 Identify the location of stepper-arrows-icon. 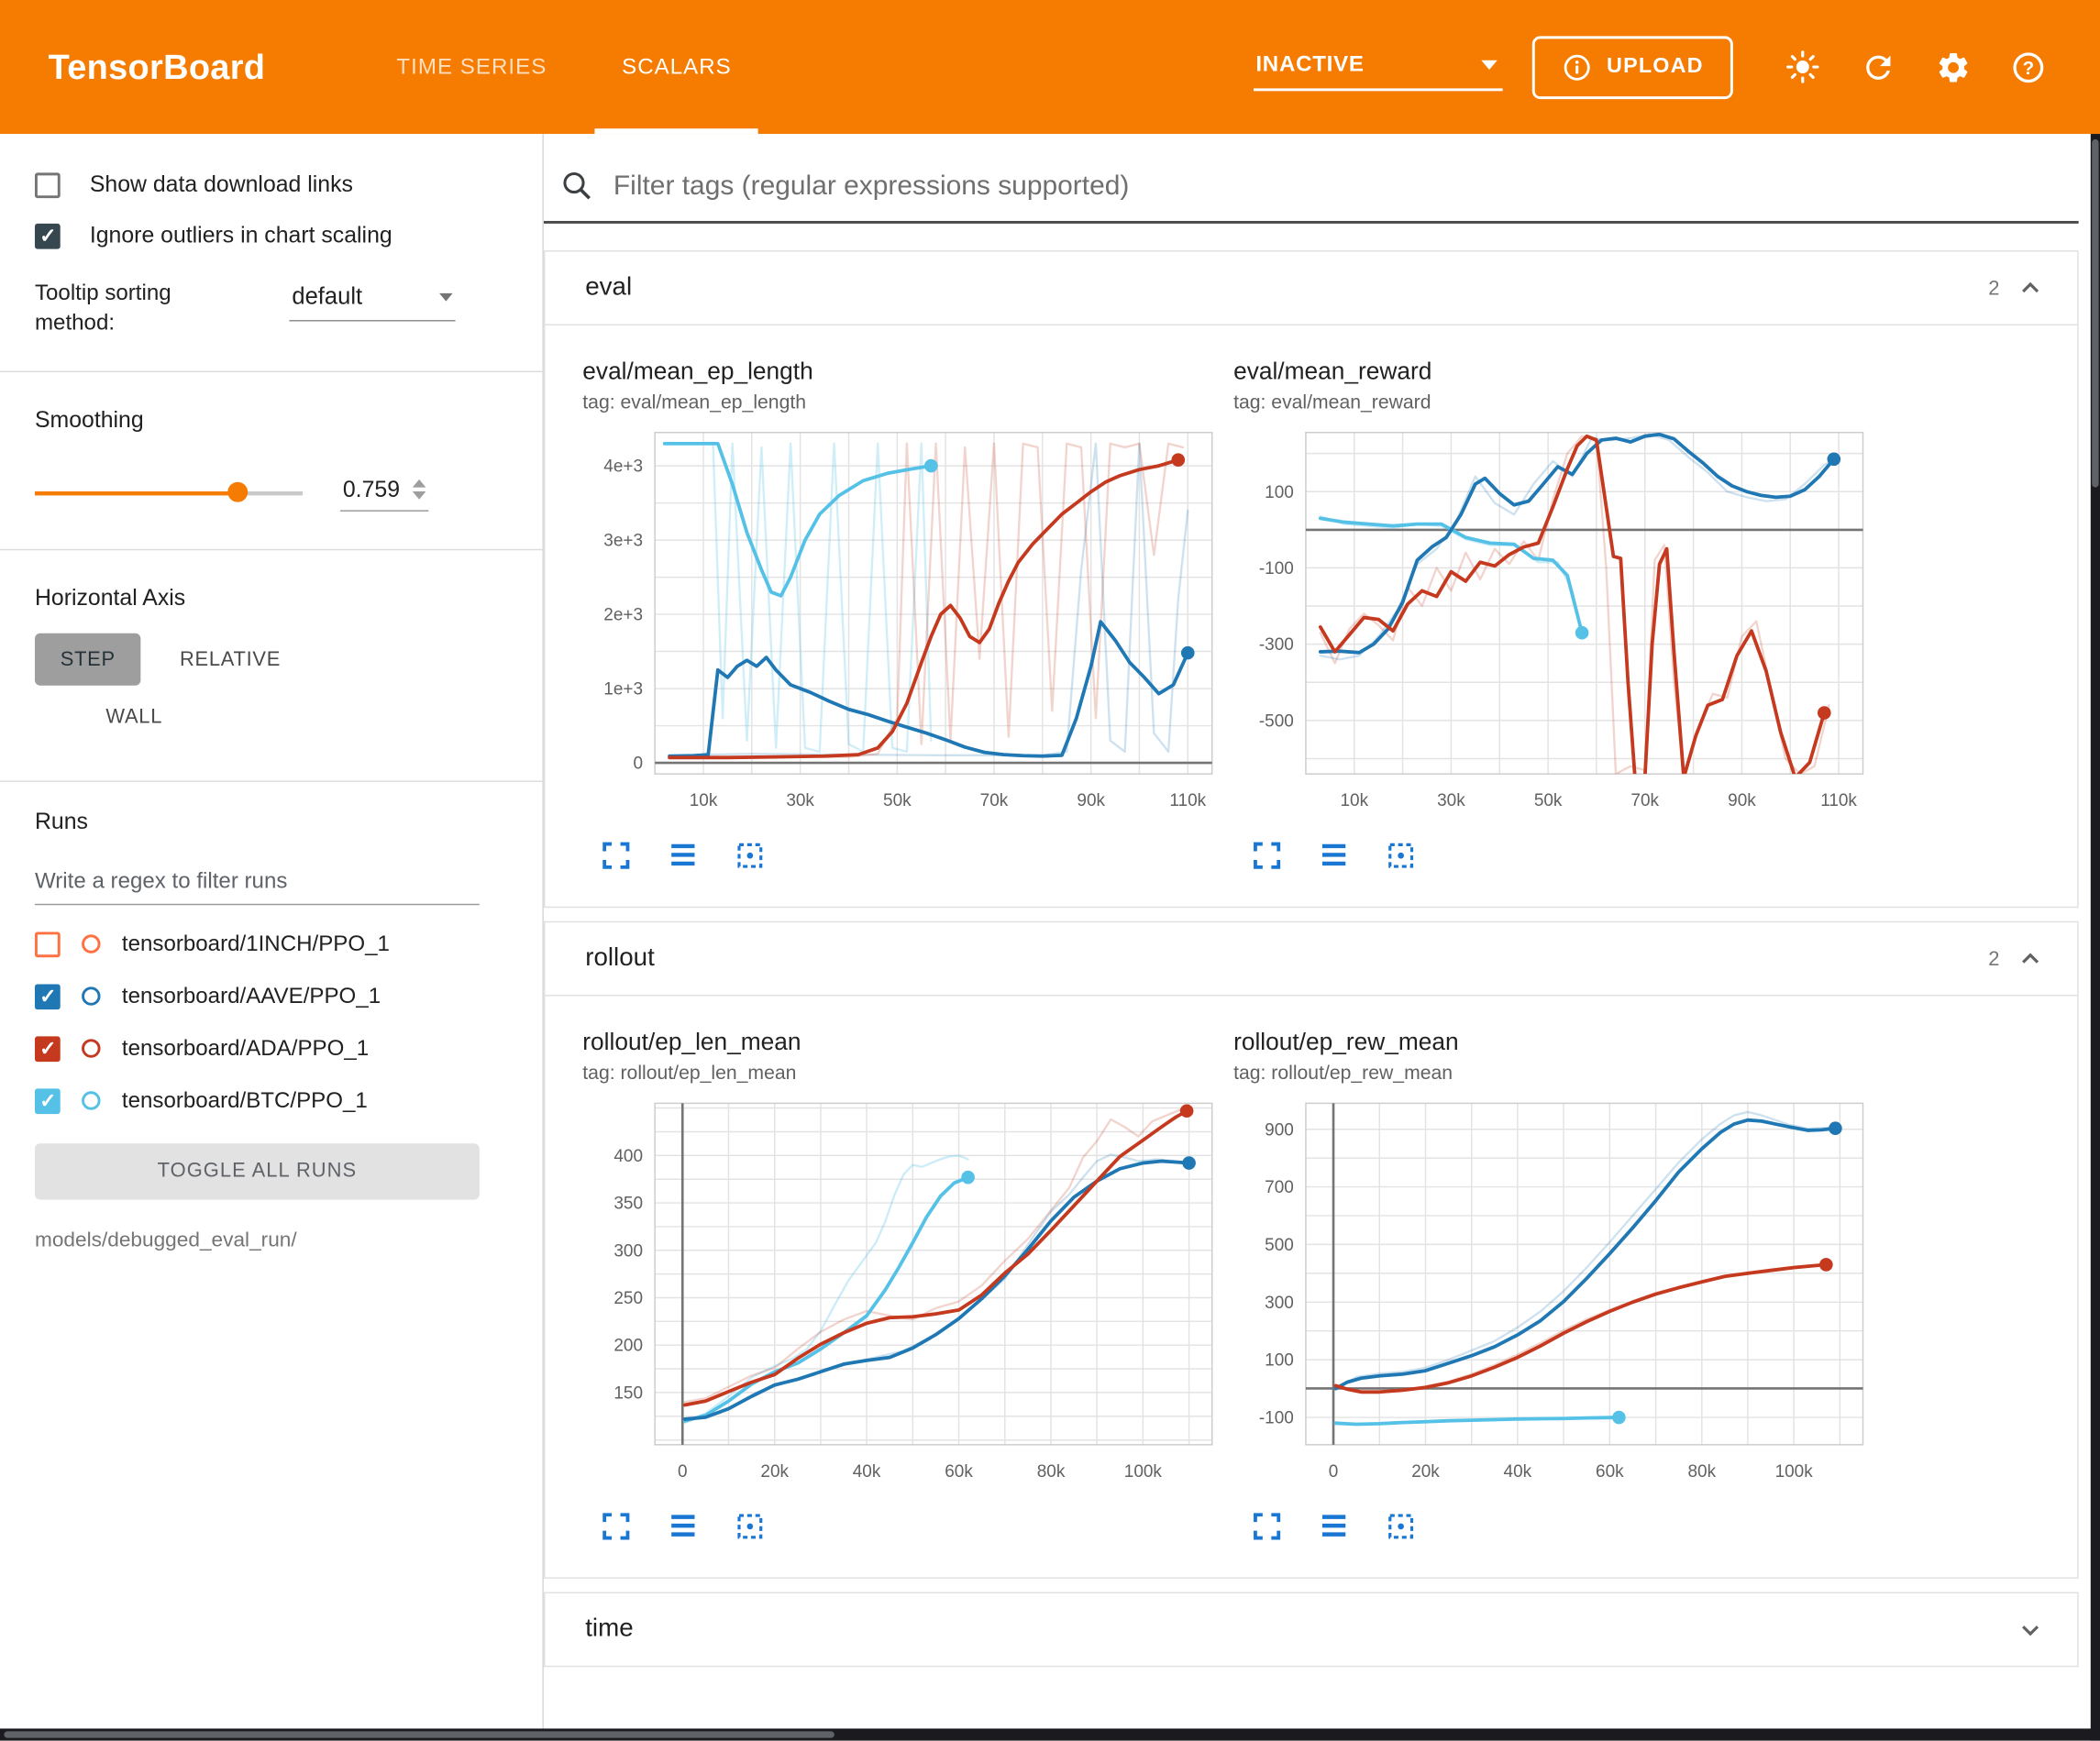
(419, 490).